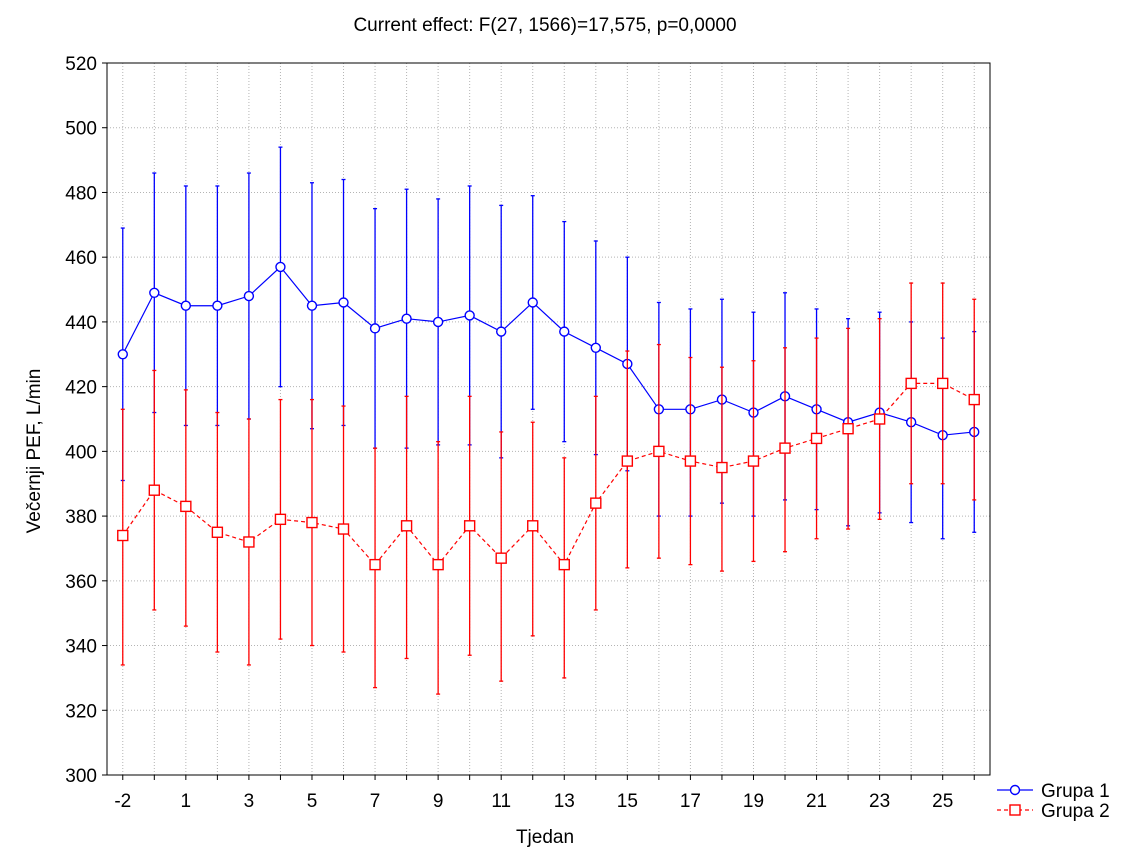  I want to click on y-tick-label: 400, so click(81, 452).